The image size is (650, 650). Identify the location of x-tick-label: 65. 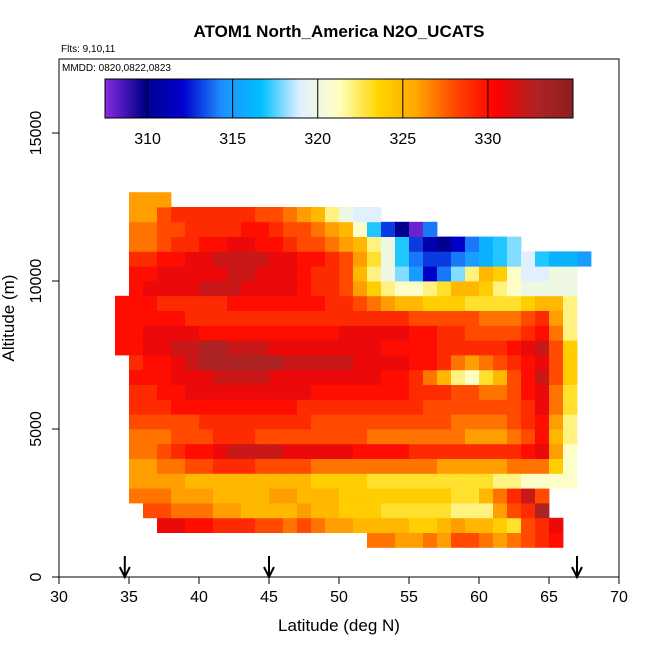
(549, 597).